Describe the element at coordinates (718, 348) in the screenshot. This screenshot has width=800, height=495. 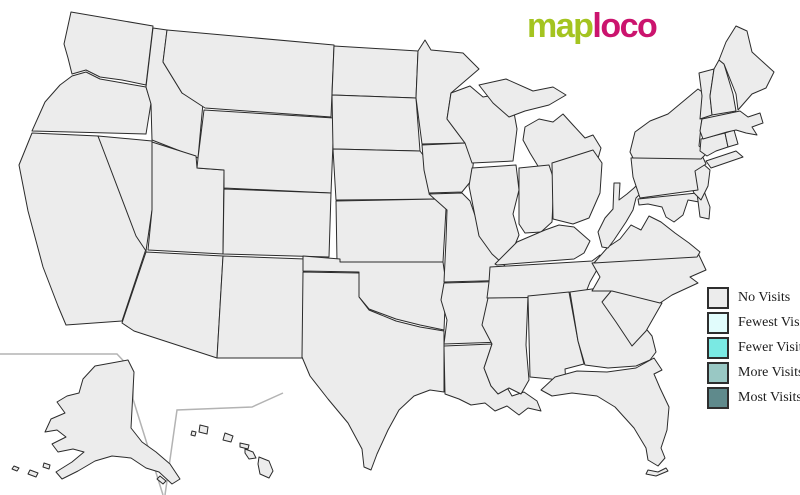
I see `legend-swatch-fewer-visits` at that location.